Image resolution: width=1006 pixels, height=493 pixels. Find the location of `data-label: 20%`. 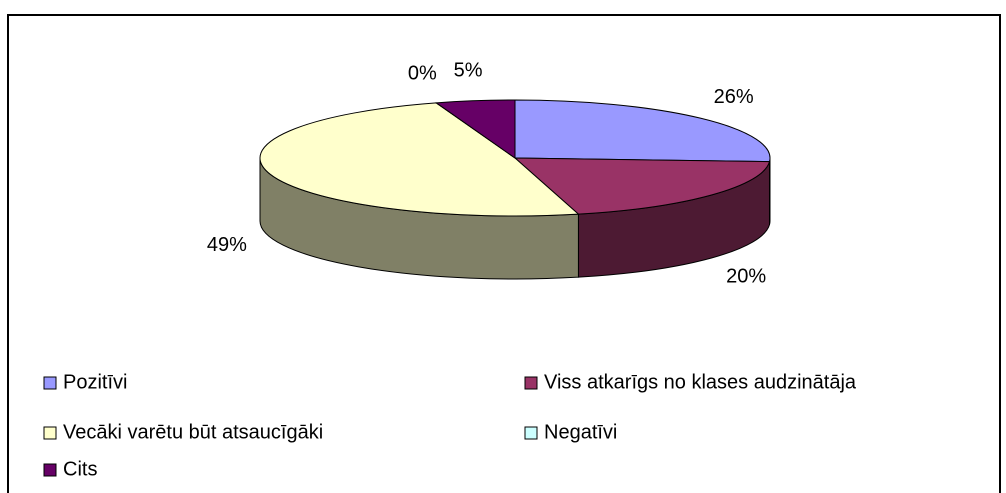

data-label: 20% is located at coordinates (746, 276).